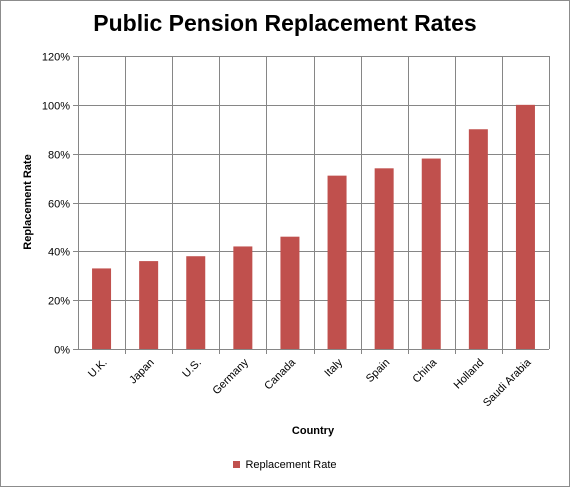 This screenshot has height=487, width=570. I want to click on y-tick-label: 0%, so click(62, 351).